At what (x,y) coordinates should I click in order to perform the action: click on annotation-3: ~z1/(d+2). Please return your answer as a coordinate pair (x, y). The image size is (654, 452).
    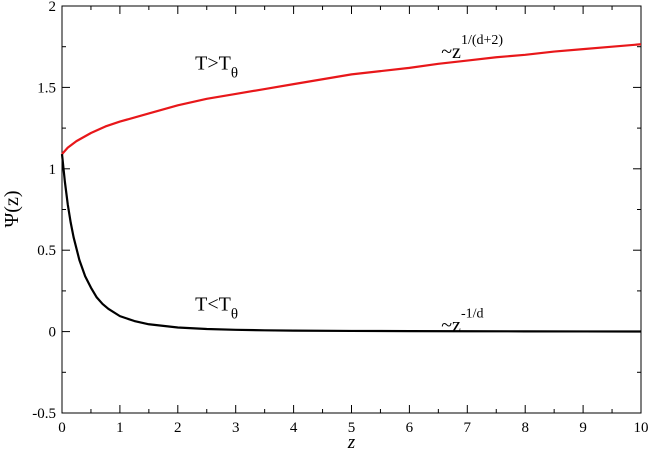
    Looking at the image, I should click on (472, 48).